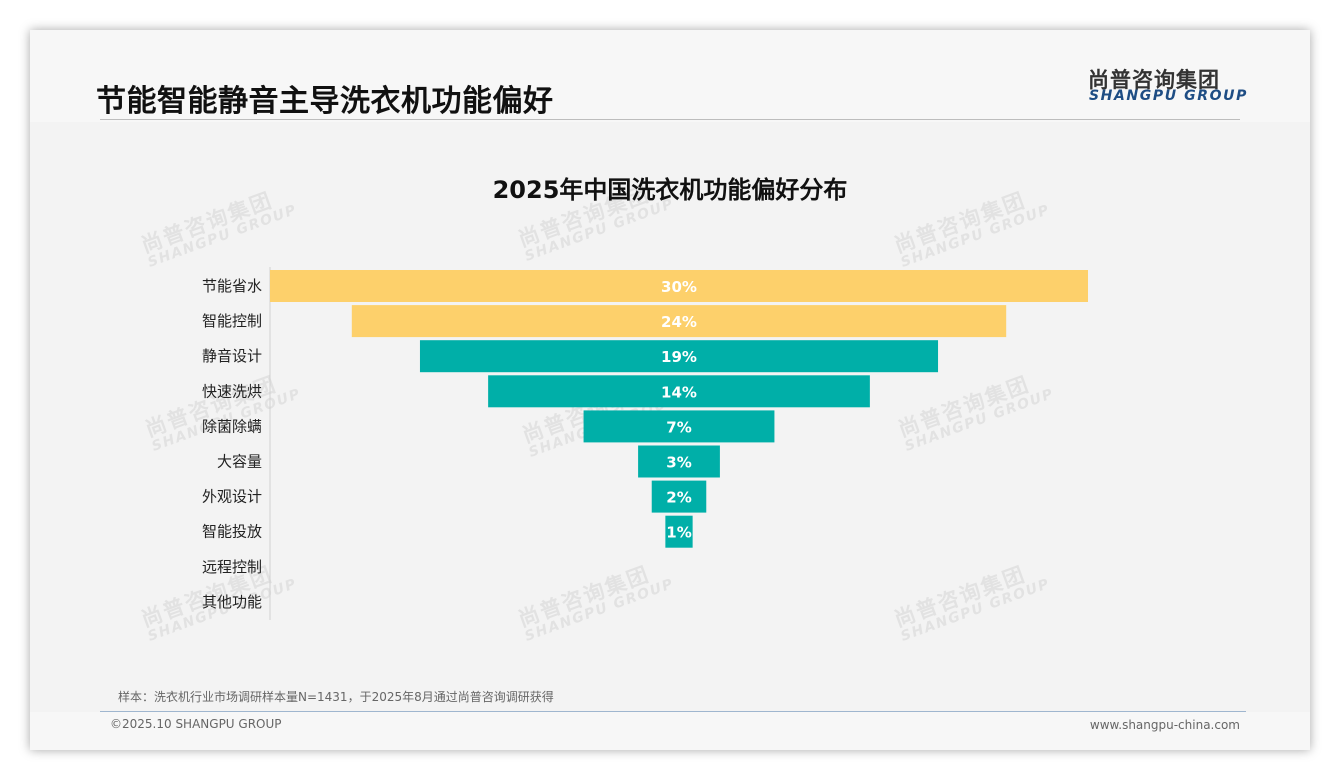  I want to click on bar-value-label: 24%, so click(679, 322).